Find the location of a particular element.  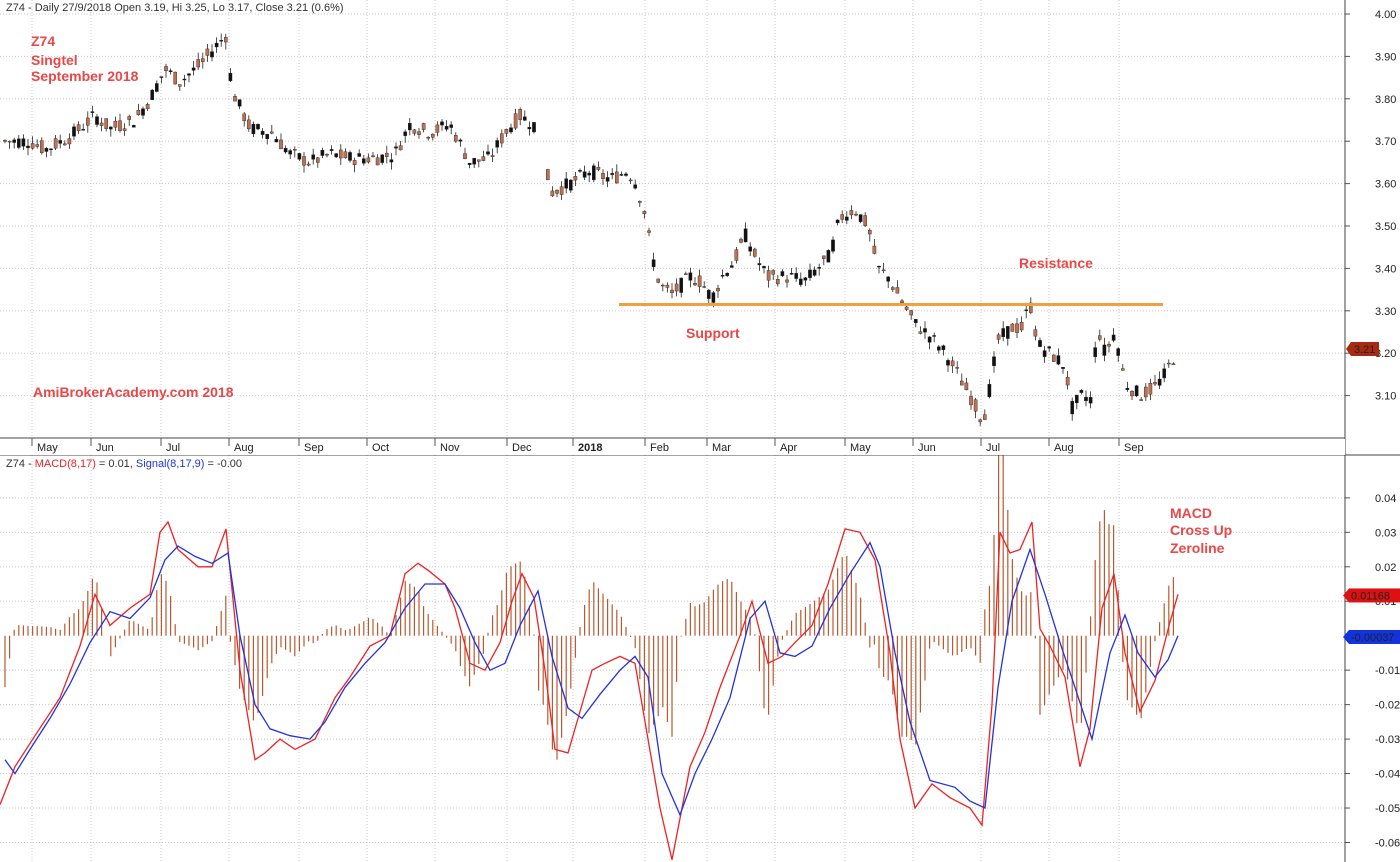

title-line-3: September 2018 is located at coordinates (85, 76).